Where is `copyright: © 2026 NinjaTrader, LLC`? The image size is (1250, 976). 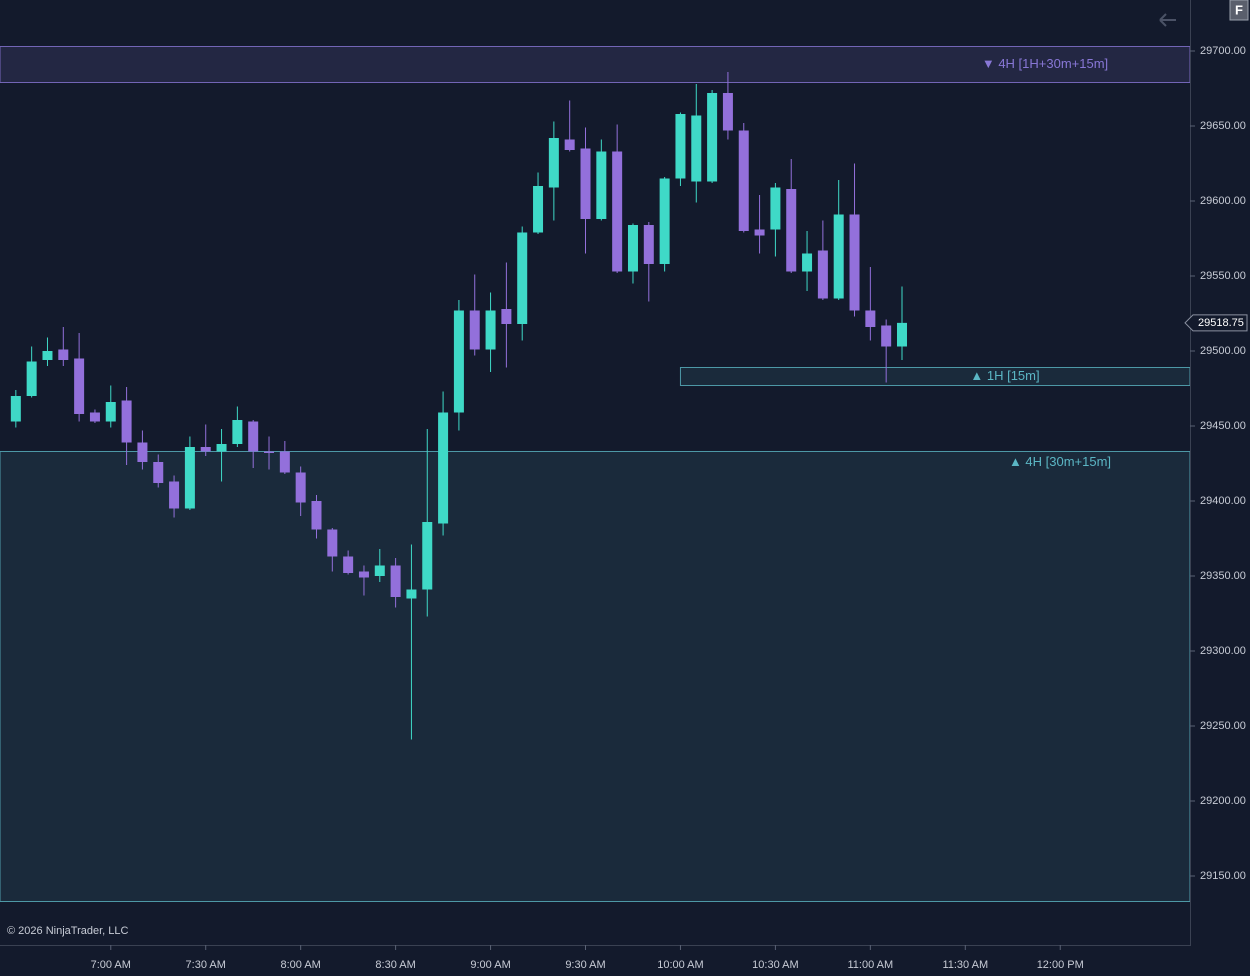 copyright: © 2026 NinjaTrader, LLC is located at coordinates (67, 931).